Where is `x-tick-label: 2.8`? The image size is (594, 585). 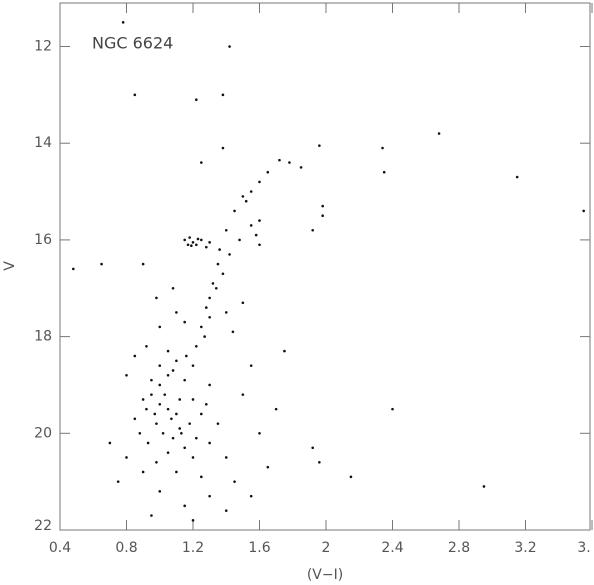 x-tick-label: 2.8 is located at coordinates (459, 548).